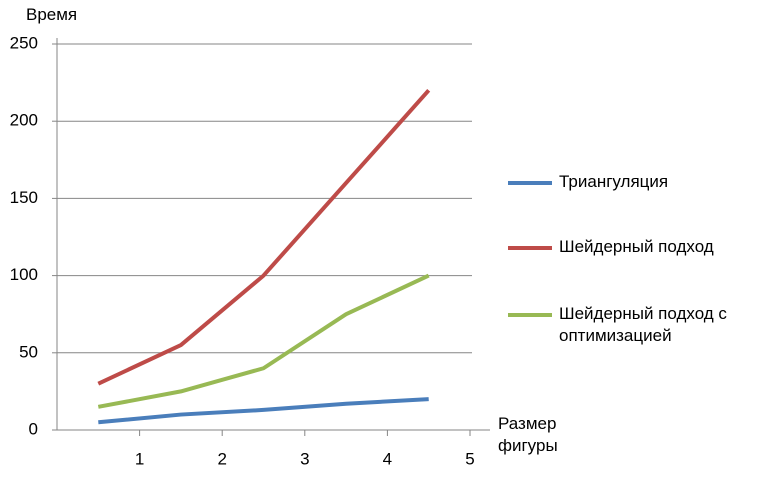 The image size is (768, 477). Describe the element at coordinates (636, 246) in the screenshot. I see `legend-label: Шейдерный подход` at that location.